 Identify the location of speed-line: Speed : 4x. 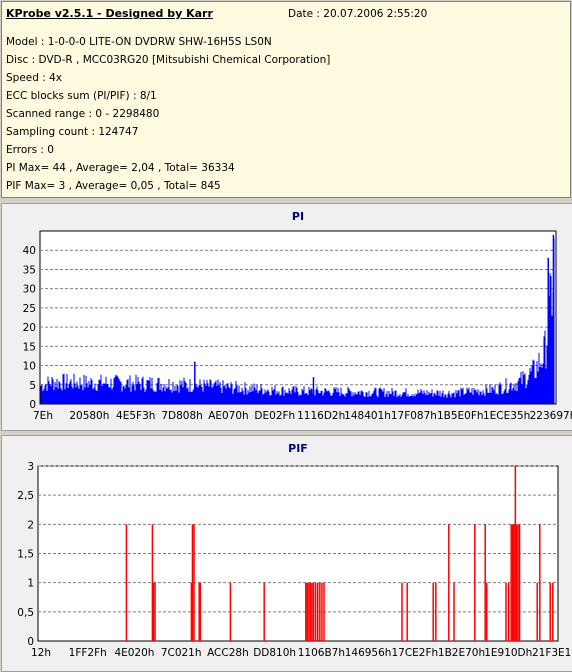
(34, 78).